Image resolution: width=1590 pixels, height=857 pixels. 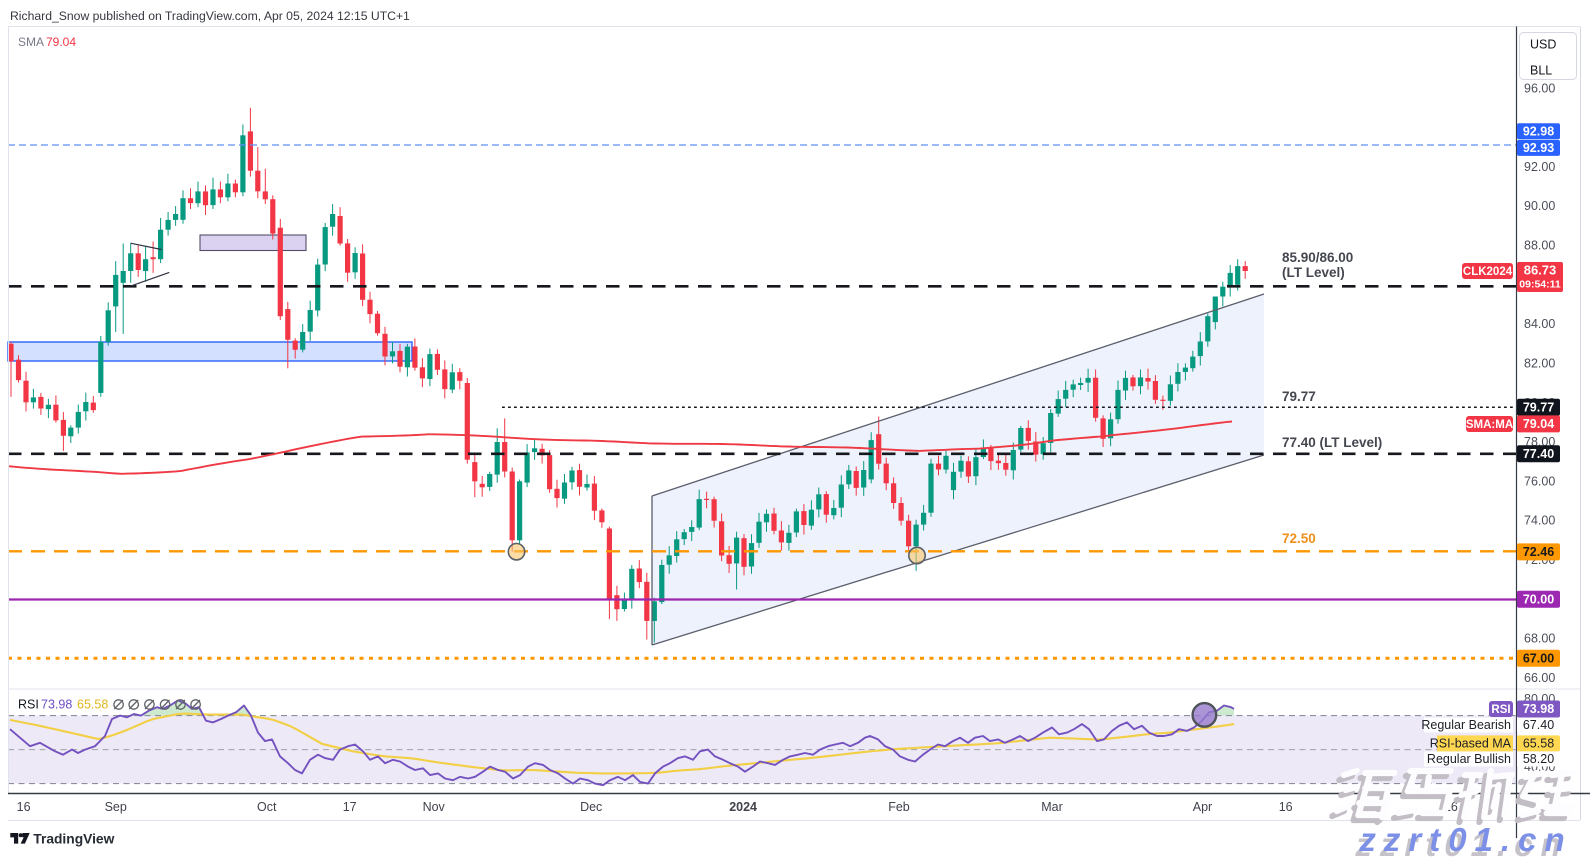 I want to click on svg-text: 72.46, so click(x=1538, y=552).